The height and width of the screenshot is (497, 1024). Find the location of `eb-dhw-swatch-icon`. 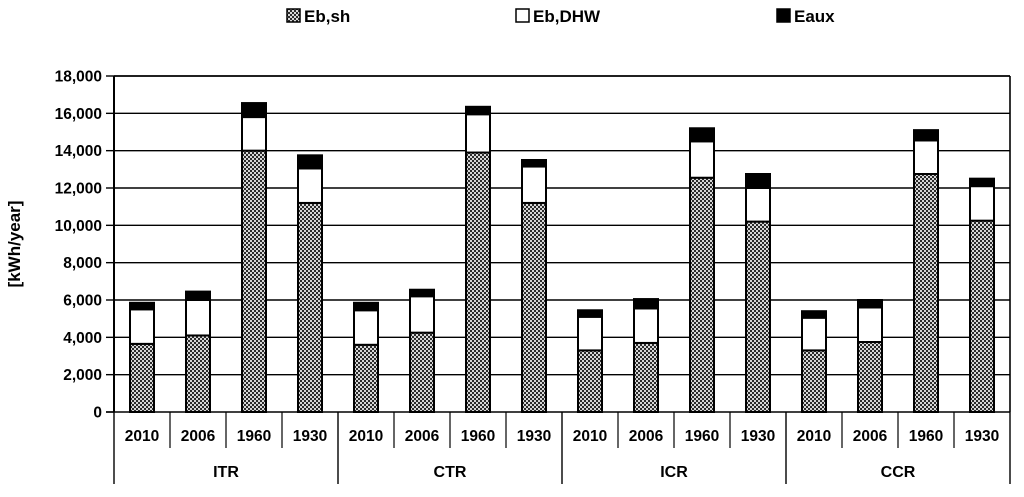

eb-dhw-swatch-icon is located at coordinates (522, 15).